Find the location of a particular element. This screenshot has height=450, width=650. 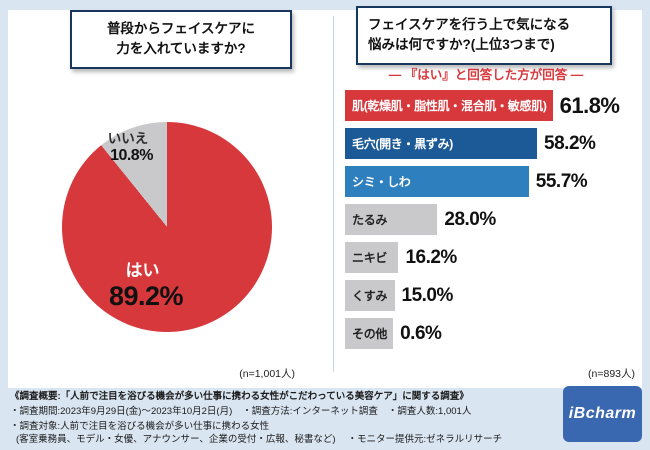

pie-yes-label: はい is located at coordinates (142, 270).